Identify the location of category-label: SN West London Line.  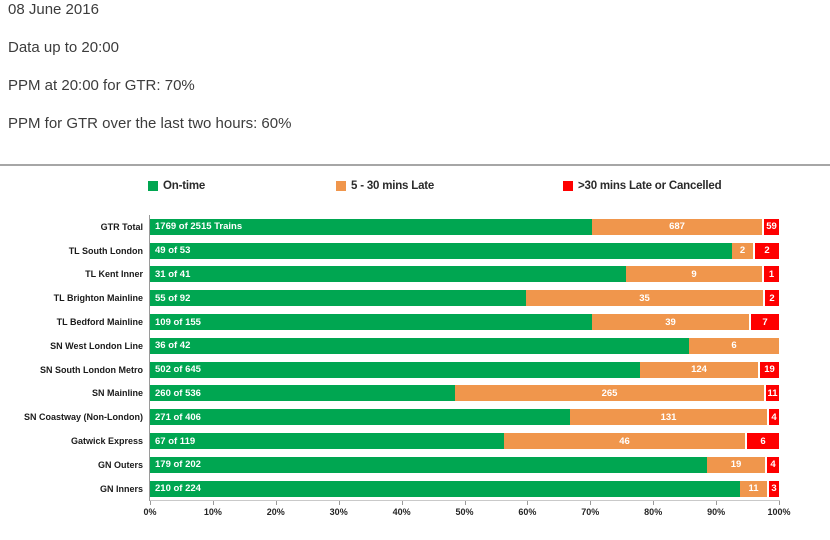
(96, 345).